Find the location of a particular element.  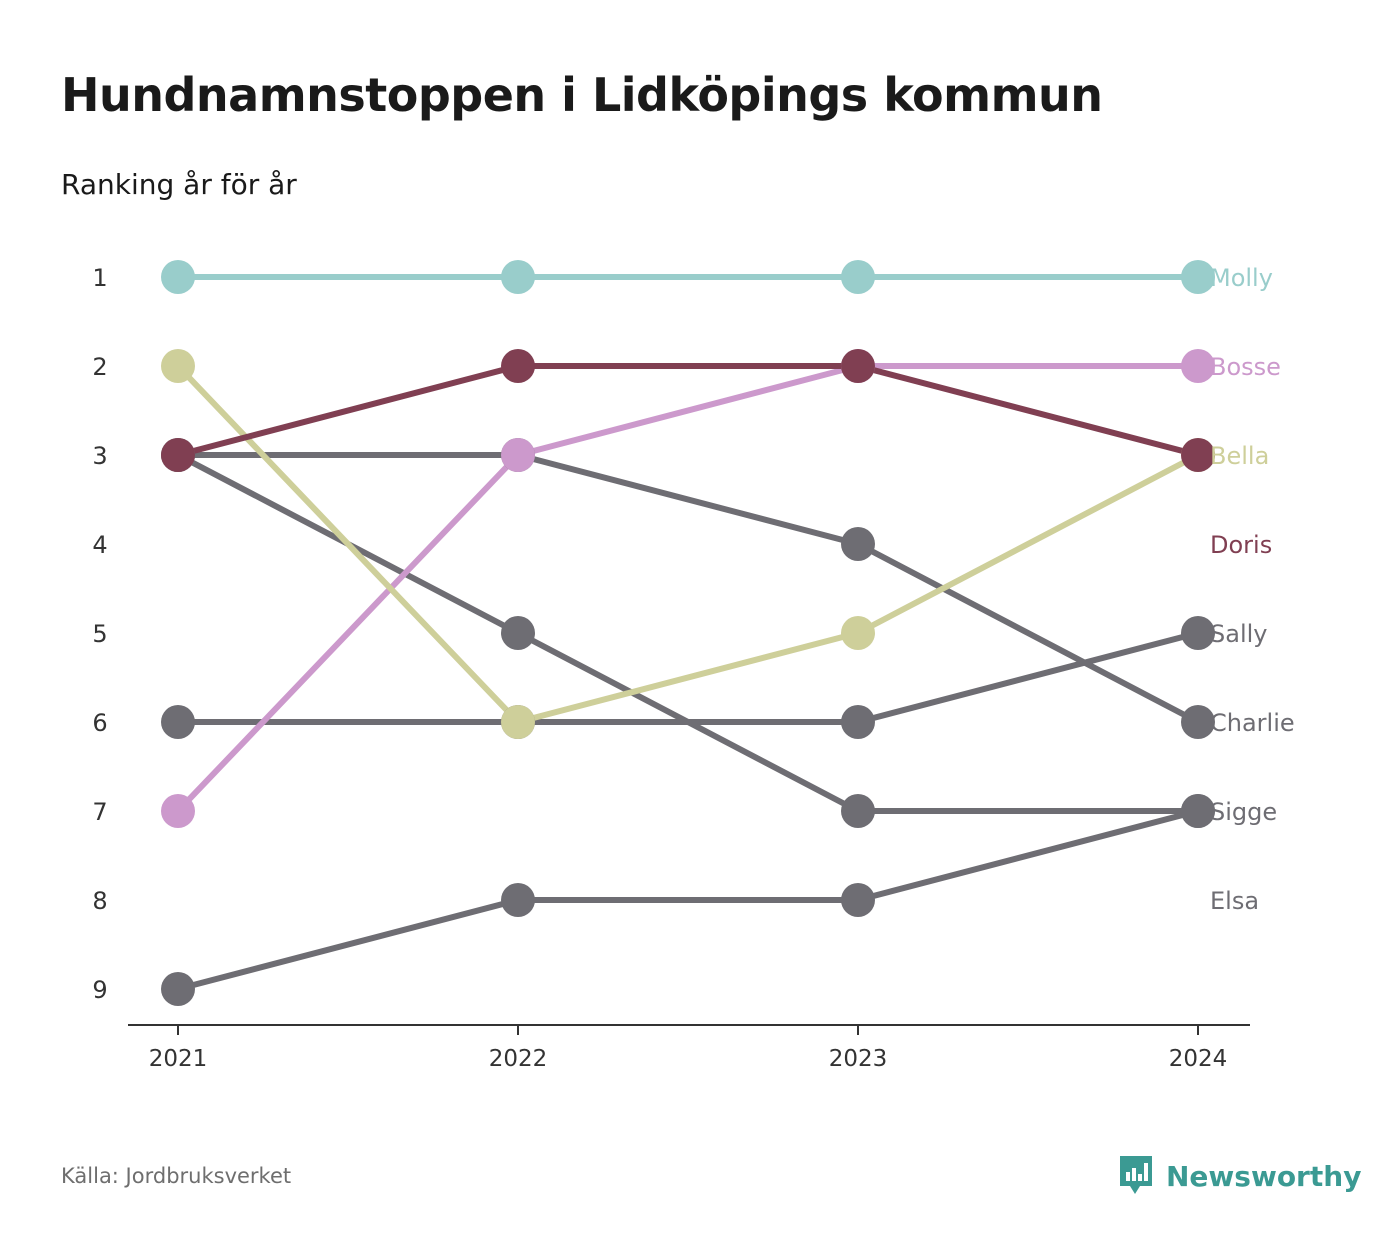

y-tick-label: 7 is located at coordinates (99, 812).